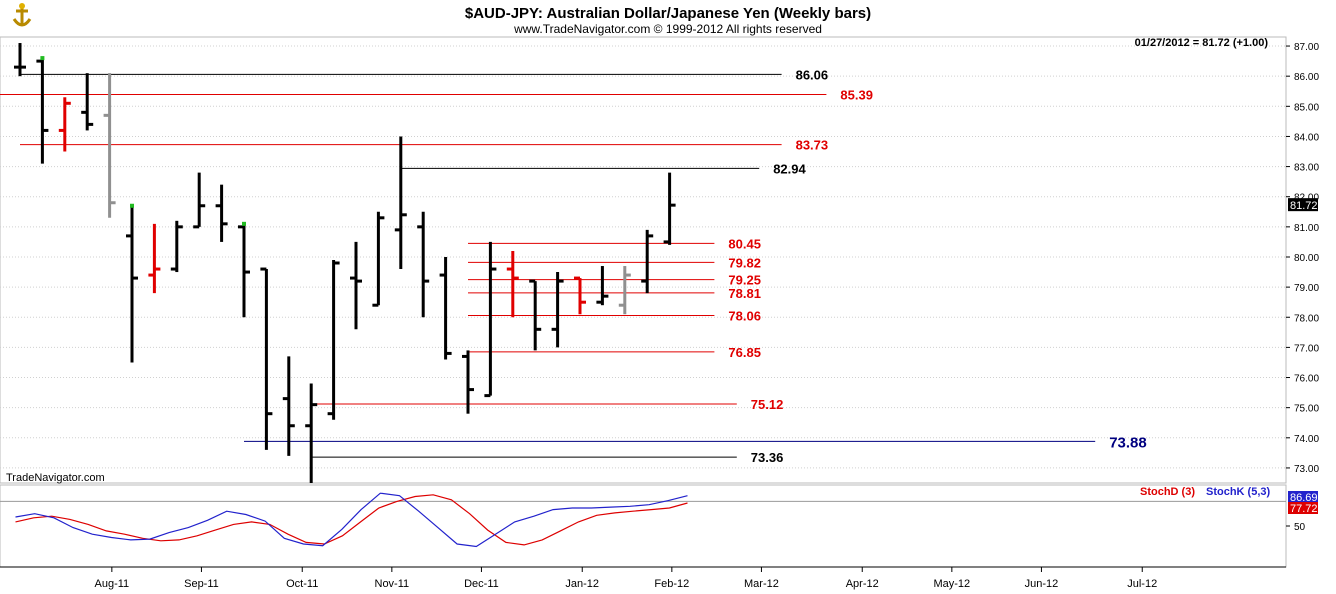  Describe the element at coordinates (1306, 469) in the screenshot. I see `price-tick-label: 73.00` at that location.